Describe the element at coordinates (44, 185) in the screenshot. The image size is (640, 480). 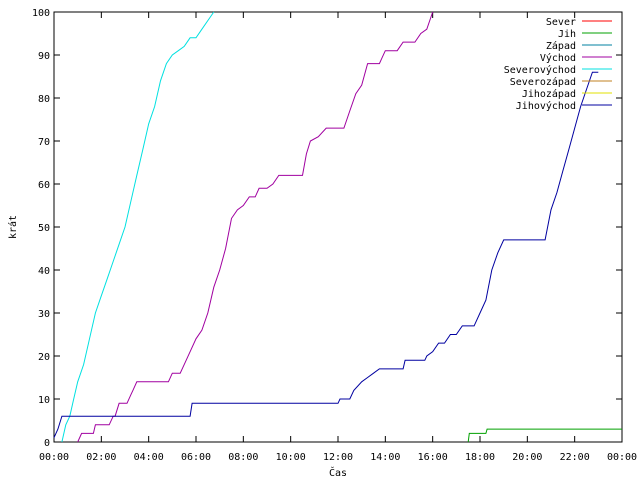
I see `y-tick-label: 60` at that location.